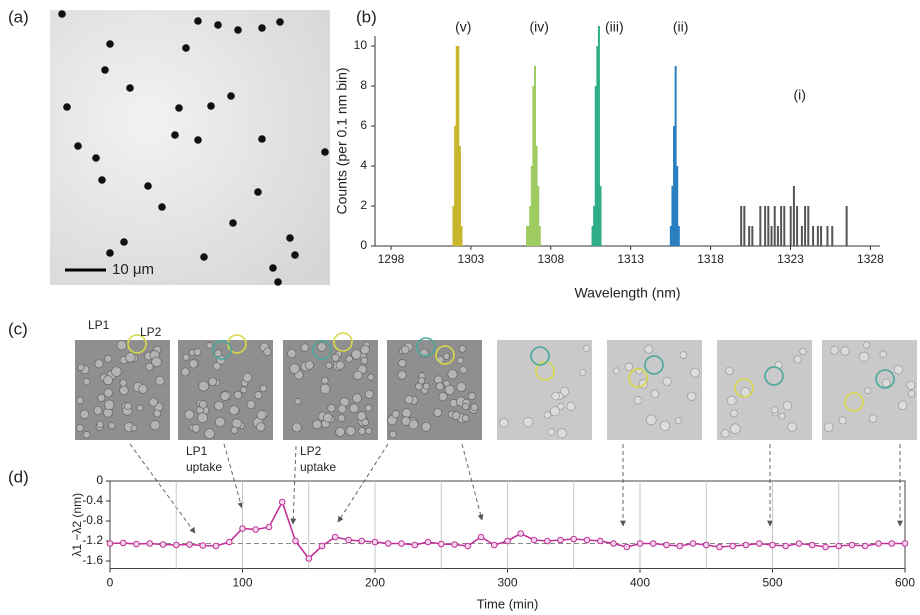 The width and height of the screenshot is (920, 615). What do you see at coordinates (391, 259) in the screenshot?
I see `x-tick-label: 1298` at bounding box center [391, 259].